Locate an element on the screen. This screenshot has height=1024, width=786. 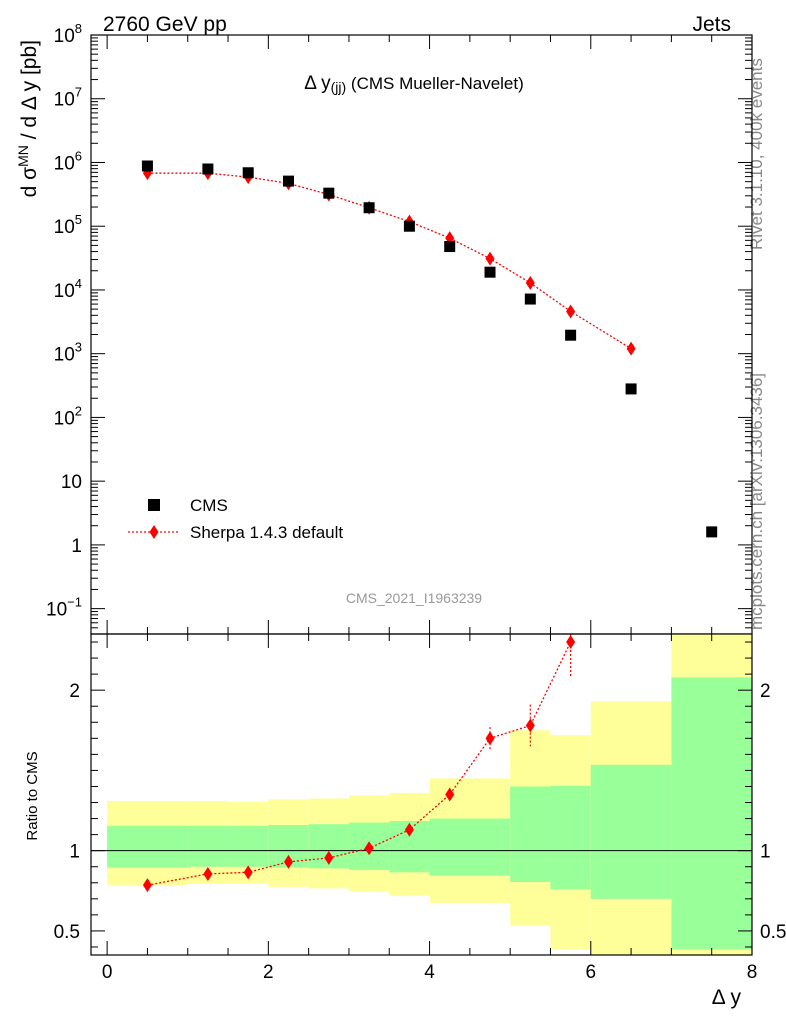
process-label: Jets is located at coordinates (711, 24).